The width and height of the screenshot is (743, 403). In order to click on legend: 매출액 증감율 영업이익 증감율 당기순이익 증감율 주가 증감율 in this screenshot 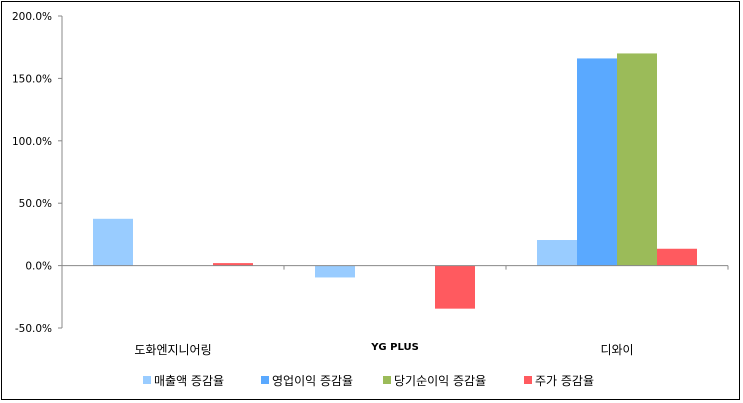, I will do `click(368, 381)`.